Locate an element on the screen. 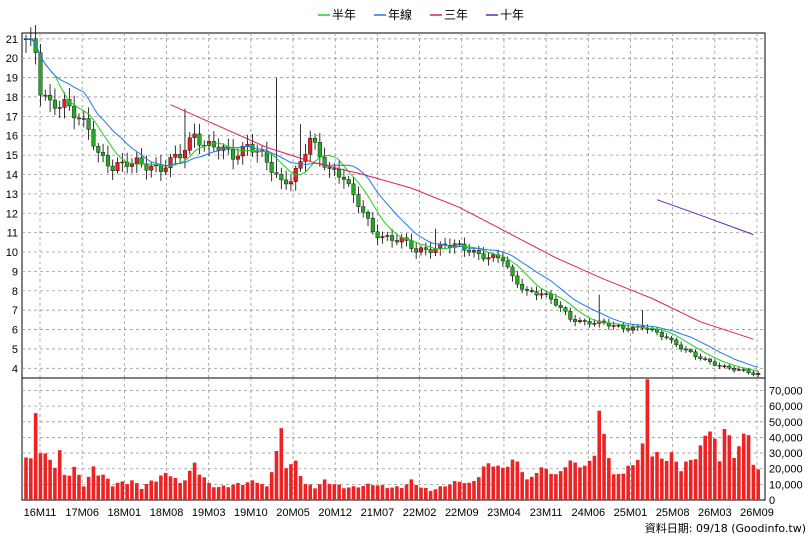  legend-label: 十年 is located at coordinates (512, 15).